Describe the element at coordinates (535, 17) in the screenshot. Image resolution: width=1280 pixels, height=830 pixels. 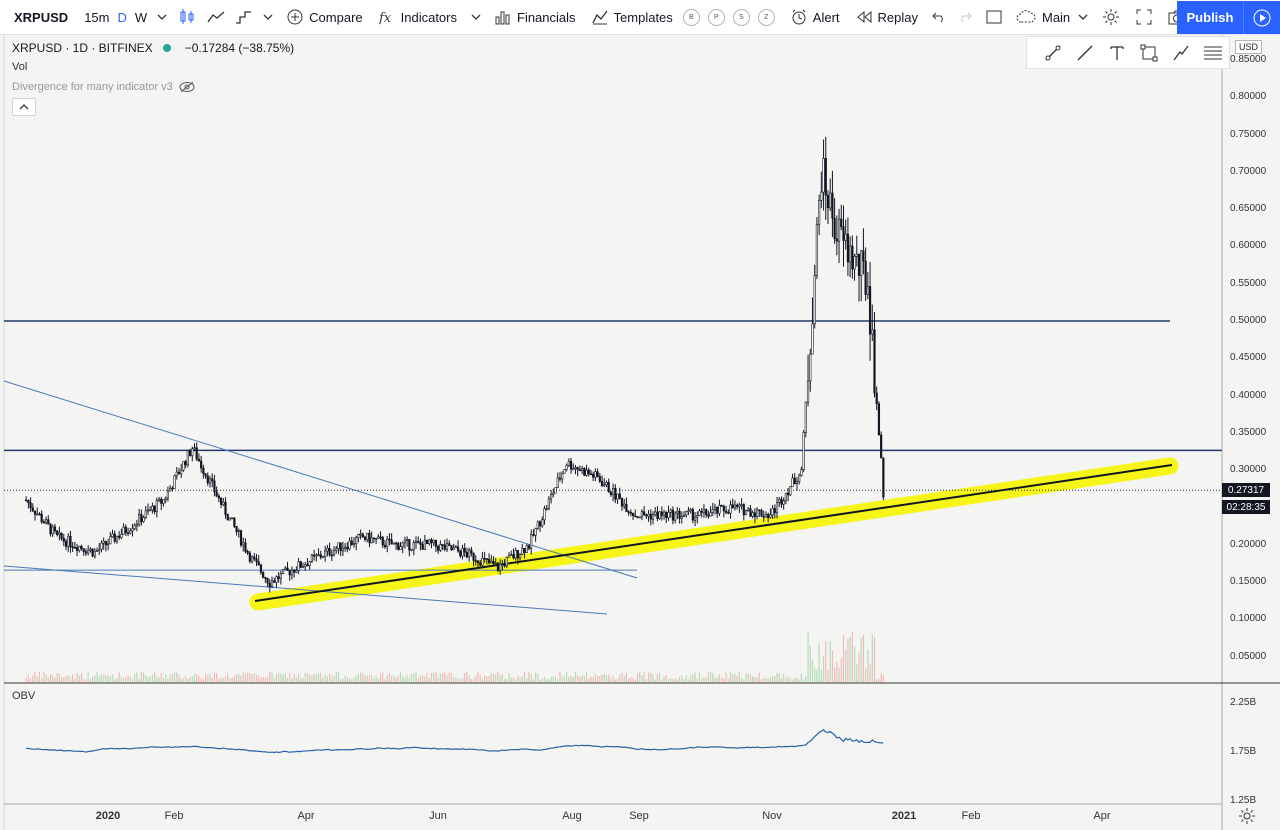
I see `financials-button: Financials` at that location.